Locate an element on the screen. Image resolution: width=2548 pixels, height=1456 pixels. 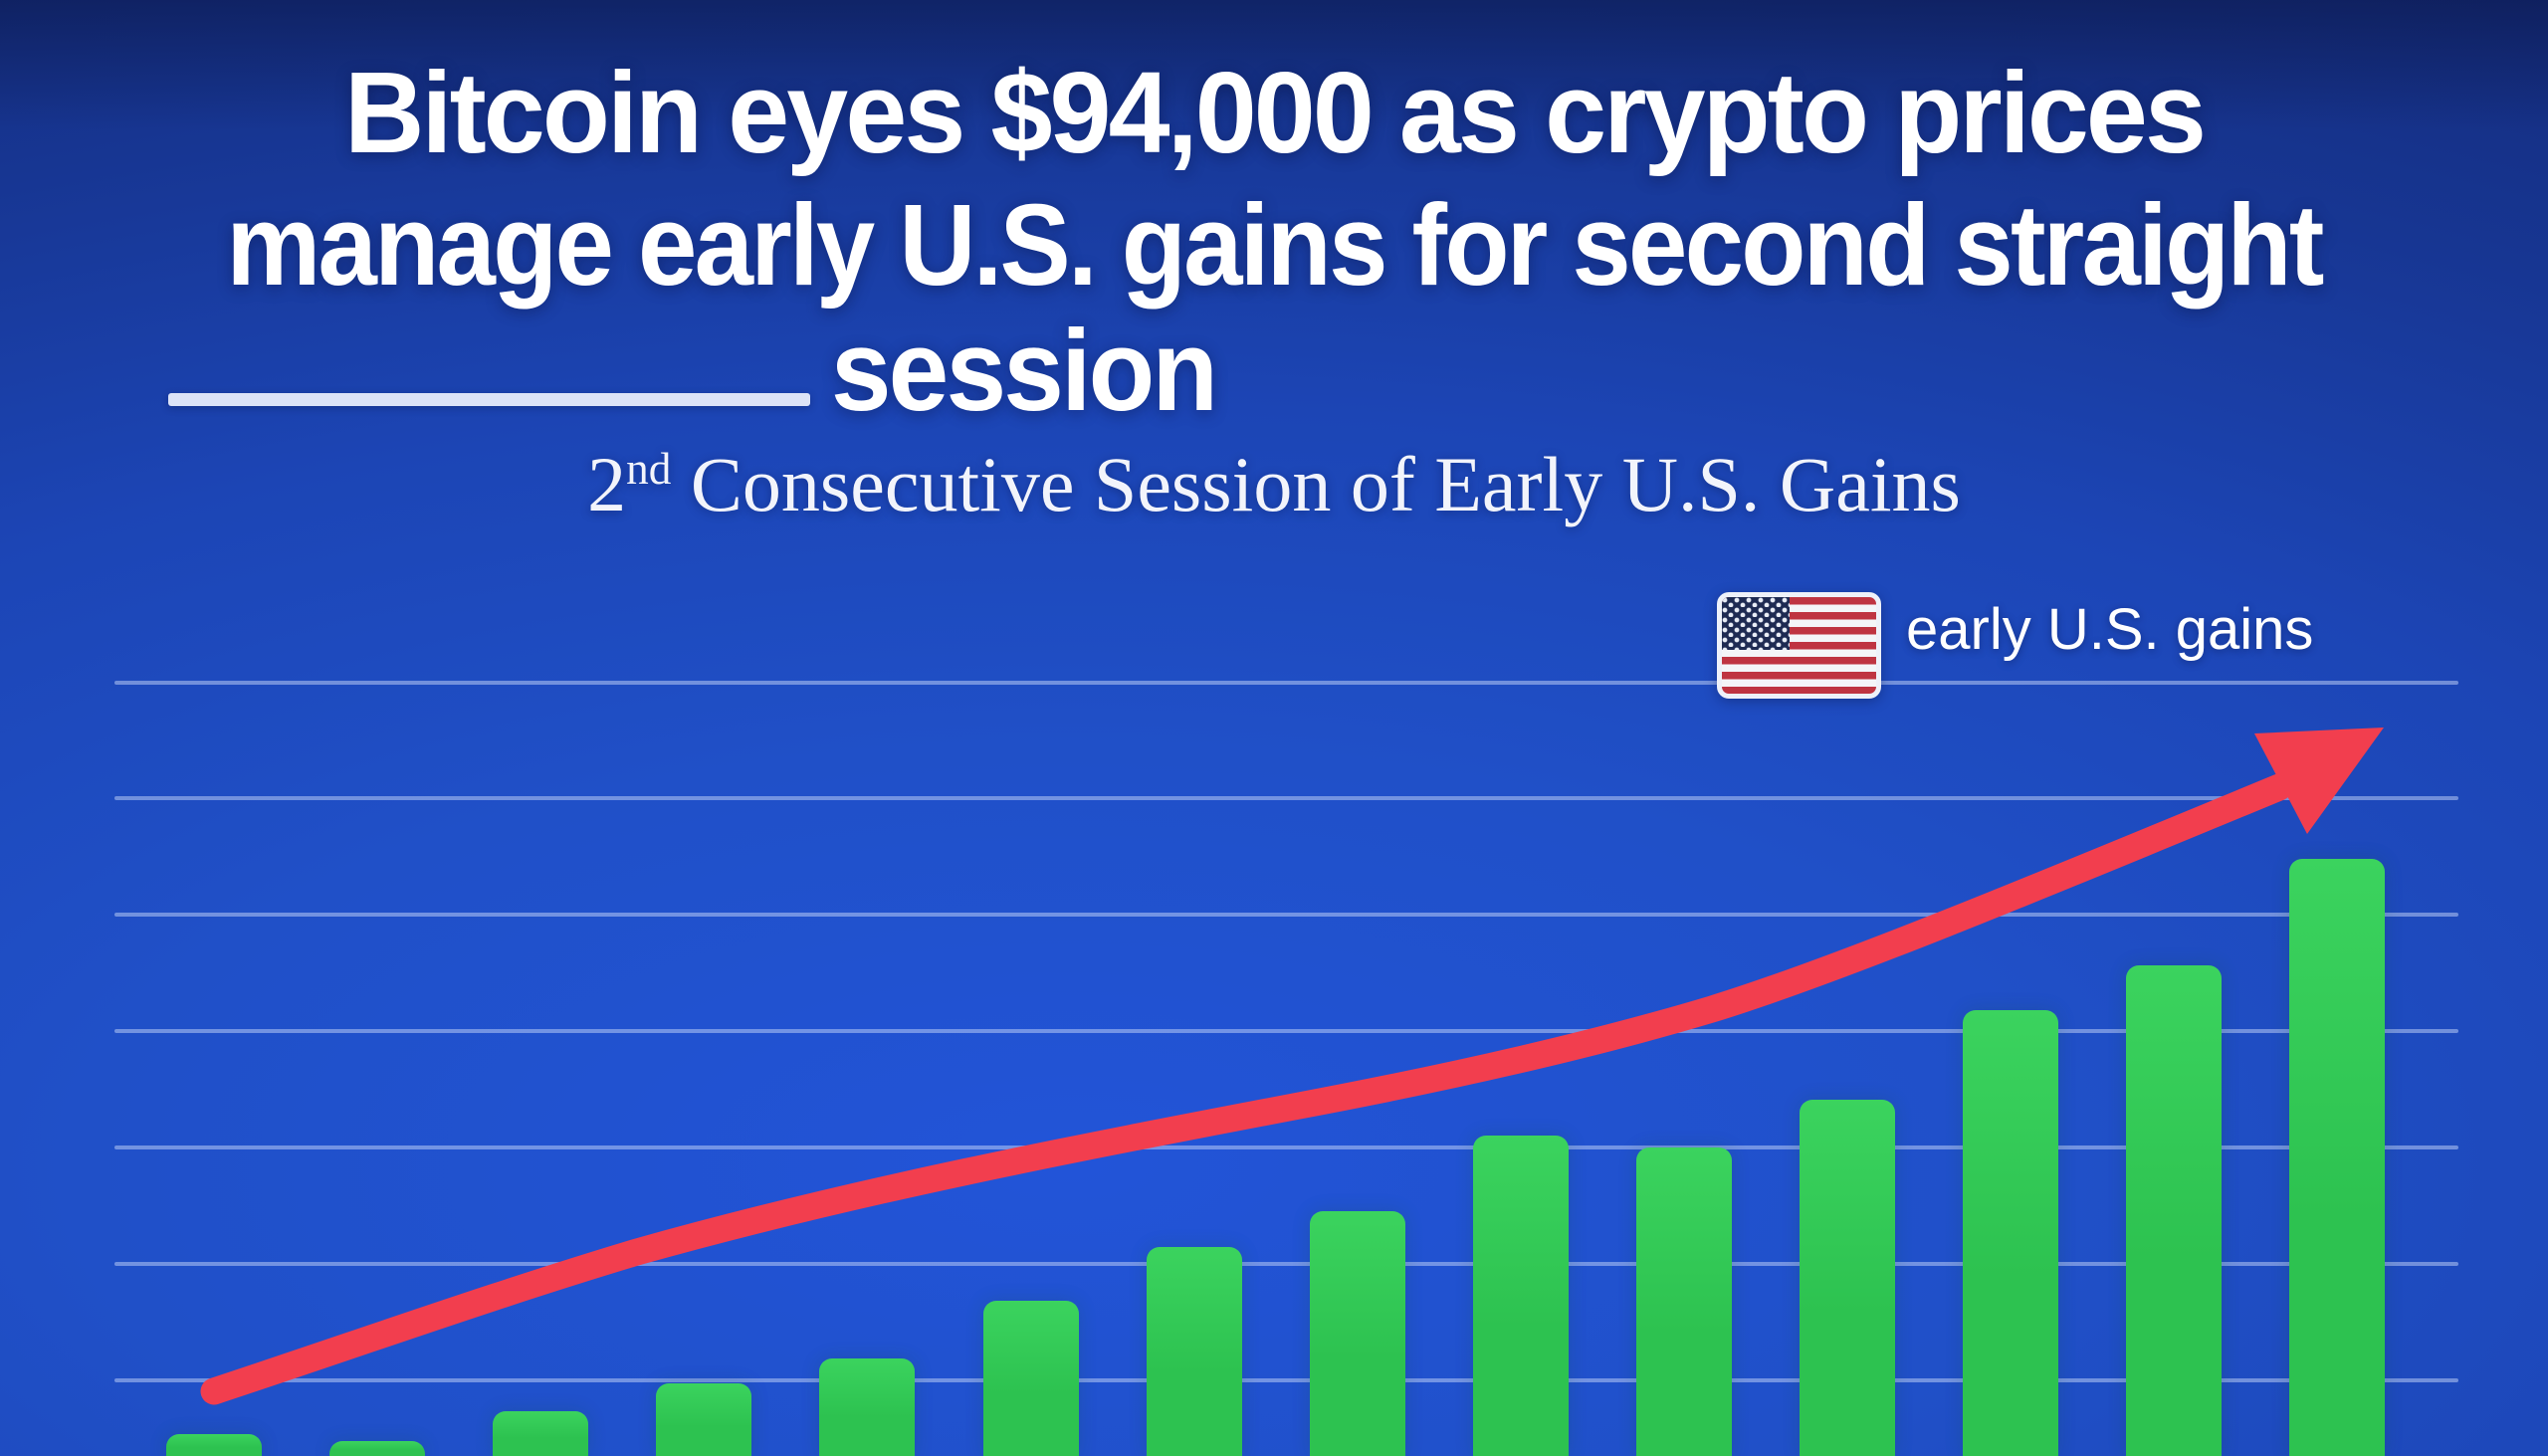
headline-divider is located at coordinates (489, 399).